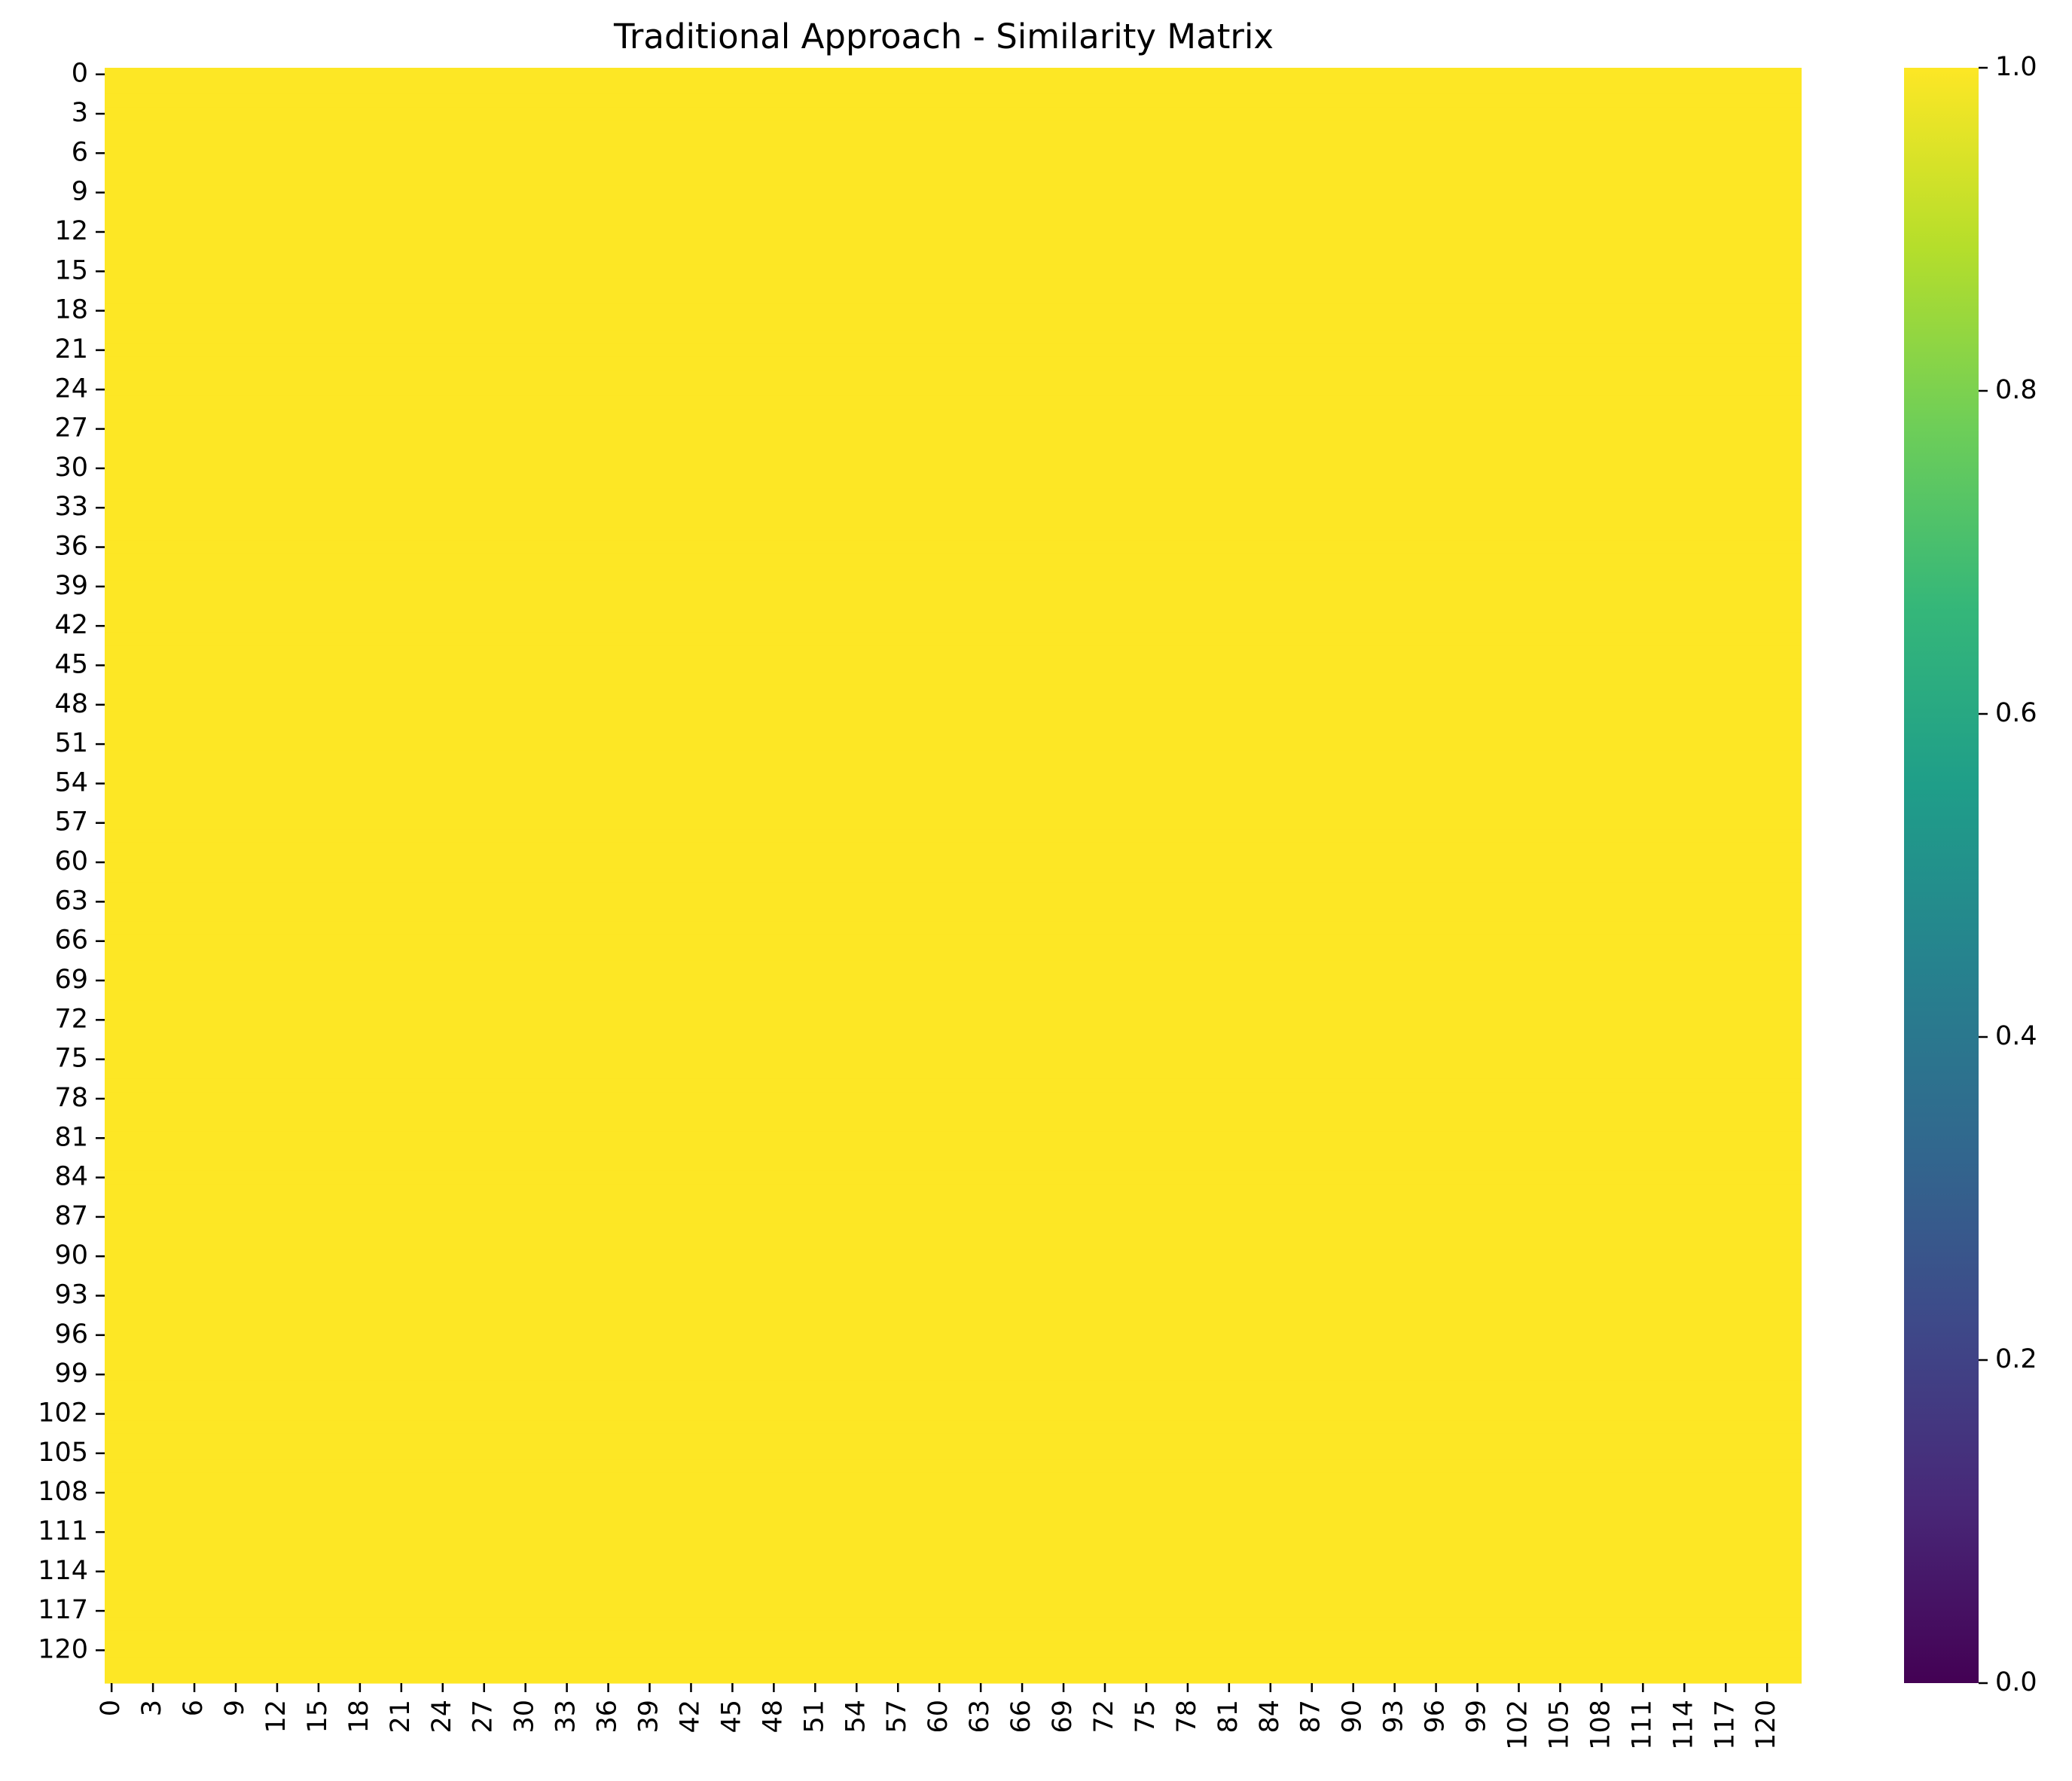 This screenshot has width=2072, height=1781. What do you see at coordinates (1394, 1717) in the screenshot?
I see `x-tick-label: 93` at bounding box center [1394, 1717].